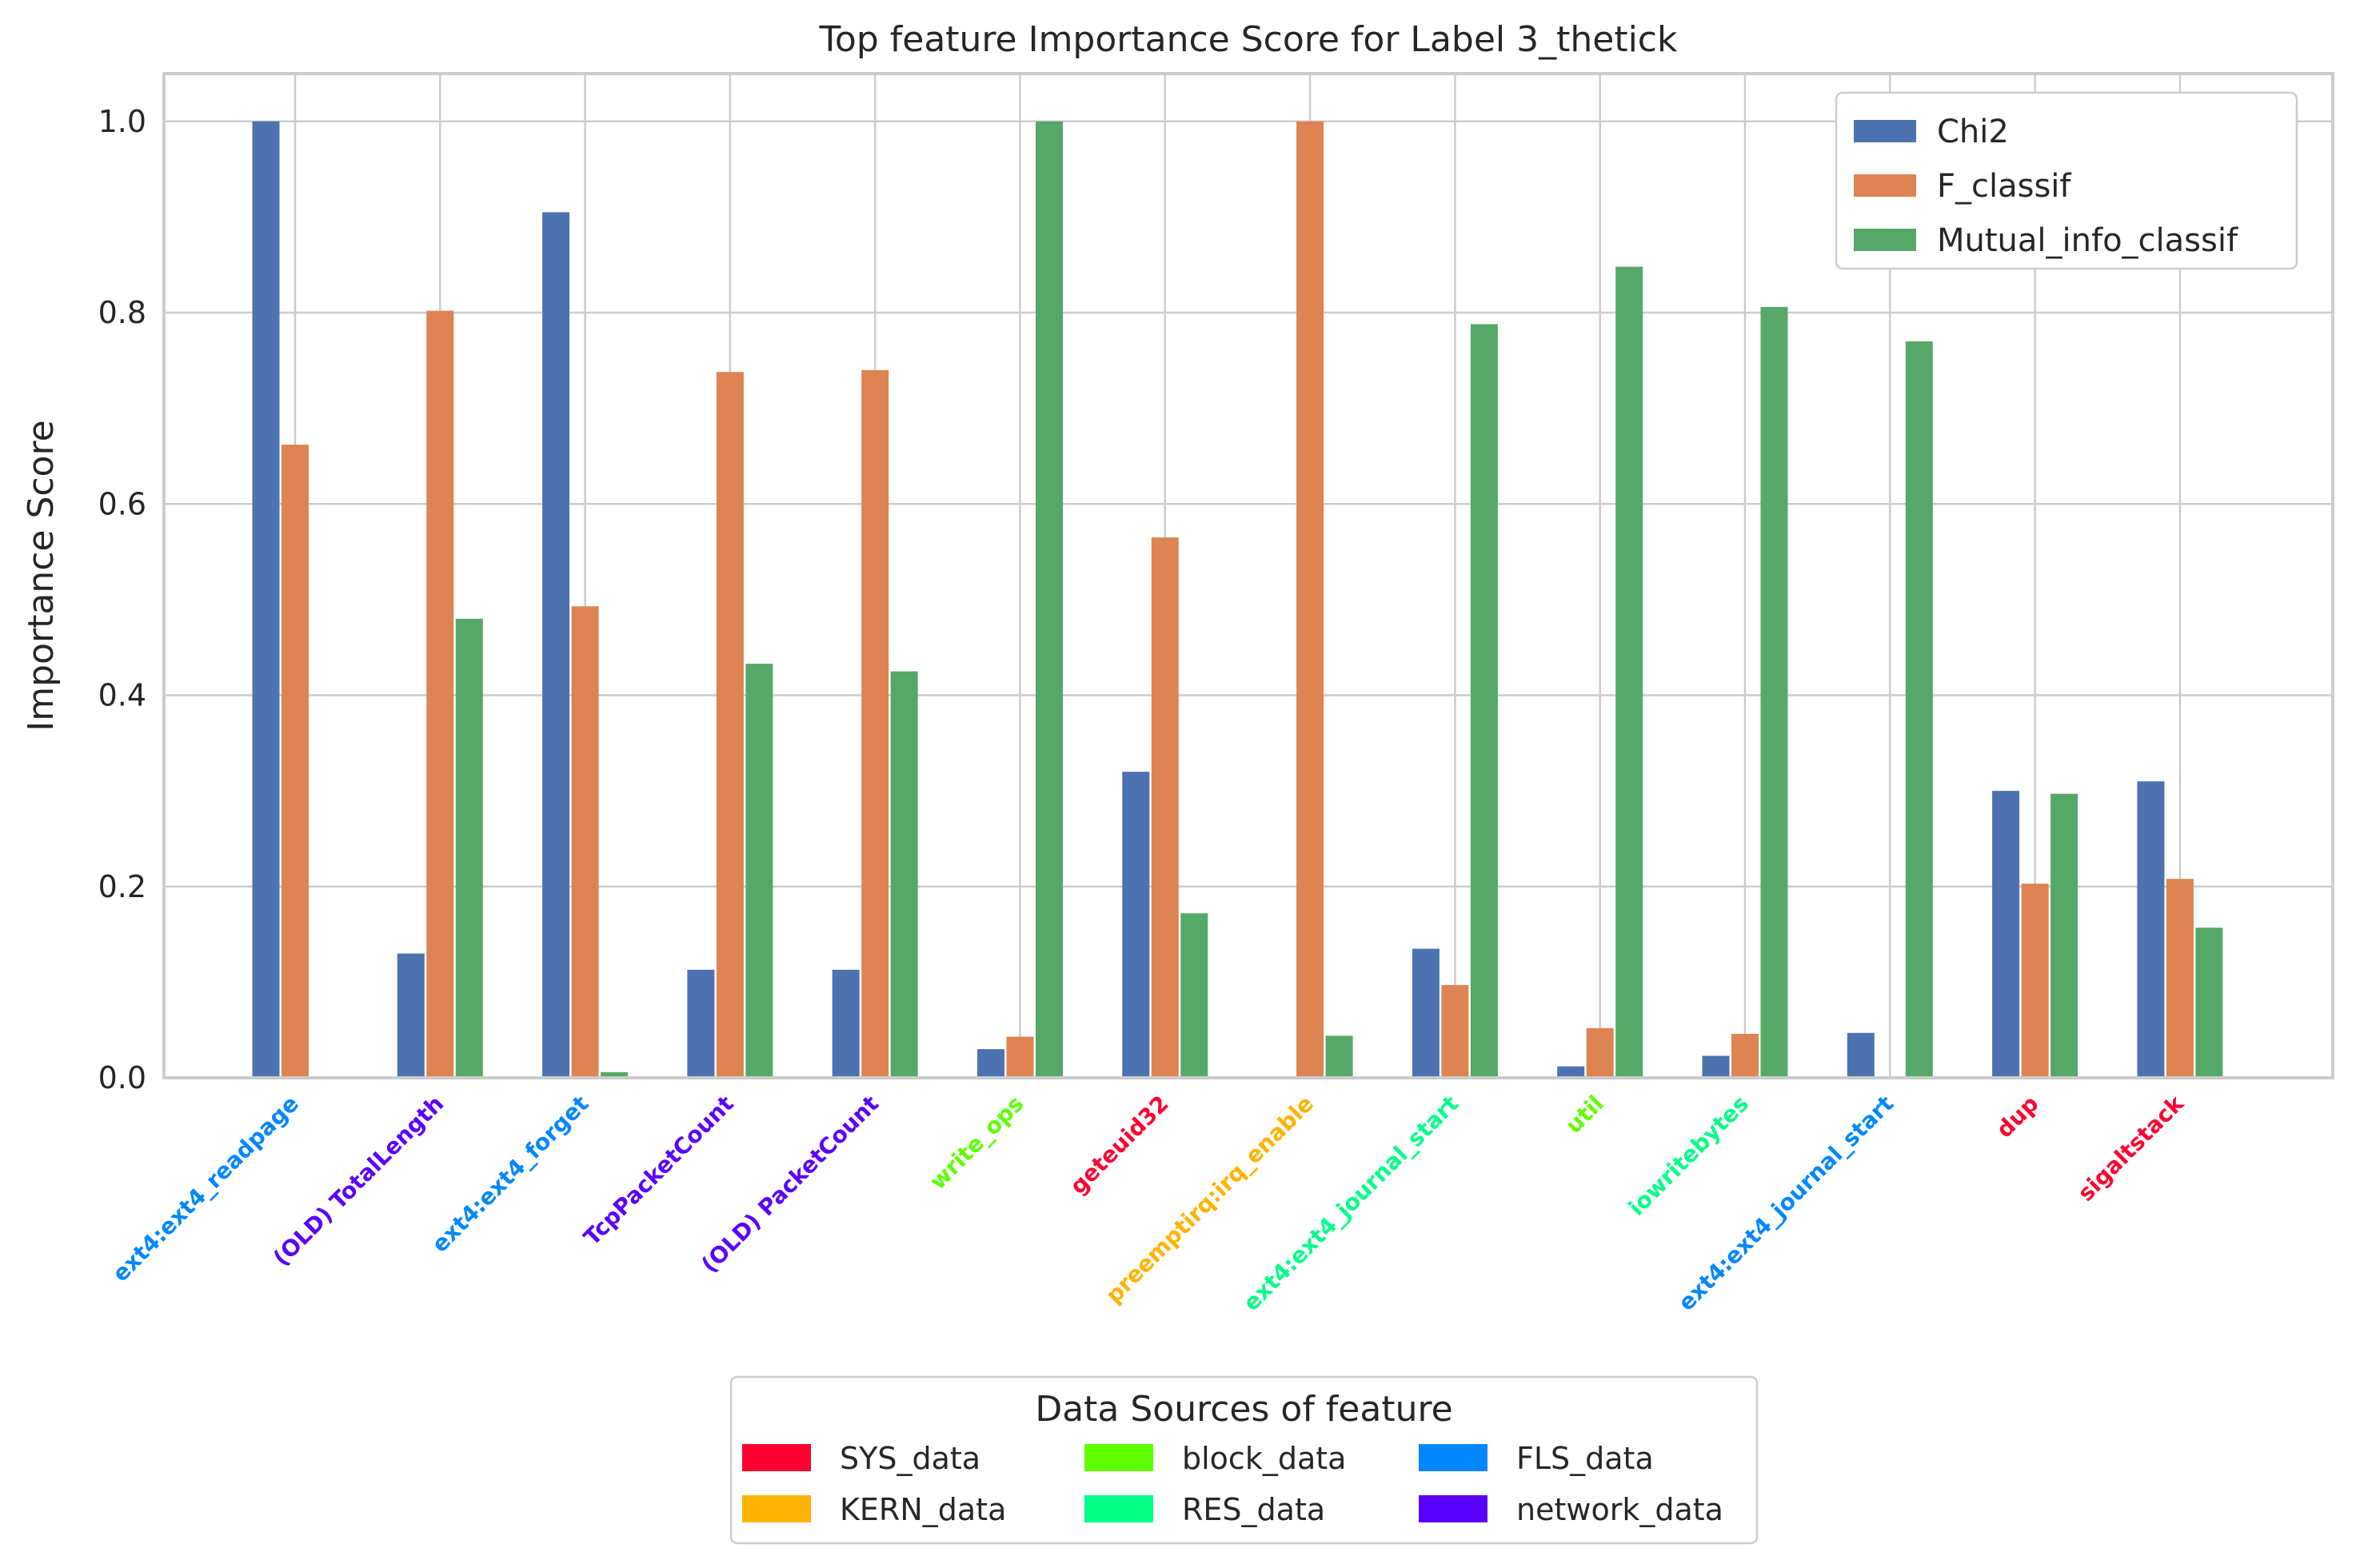 Image resolution: width=2356 pixels, height=1568 pixels. What do you see at coordinates (2087, 241) in the screenshot?
I see `legend-label: Mutual_info_classif` at bounding box center [2087, 241].